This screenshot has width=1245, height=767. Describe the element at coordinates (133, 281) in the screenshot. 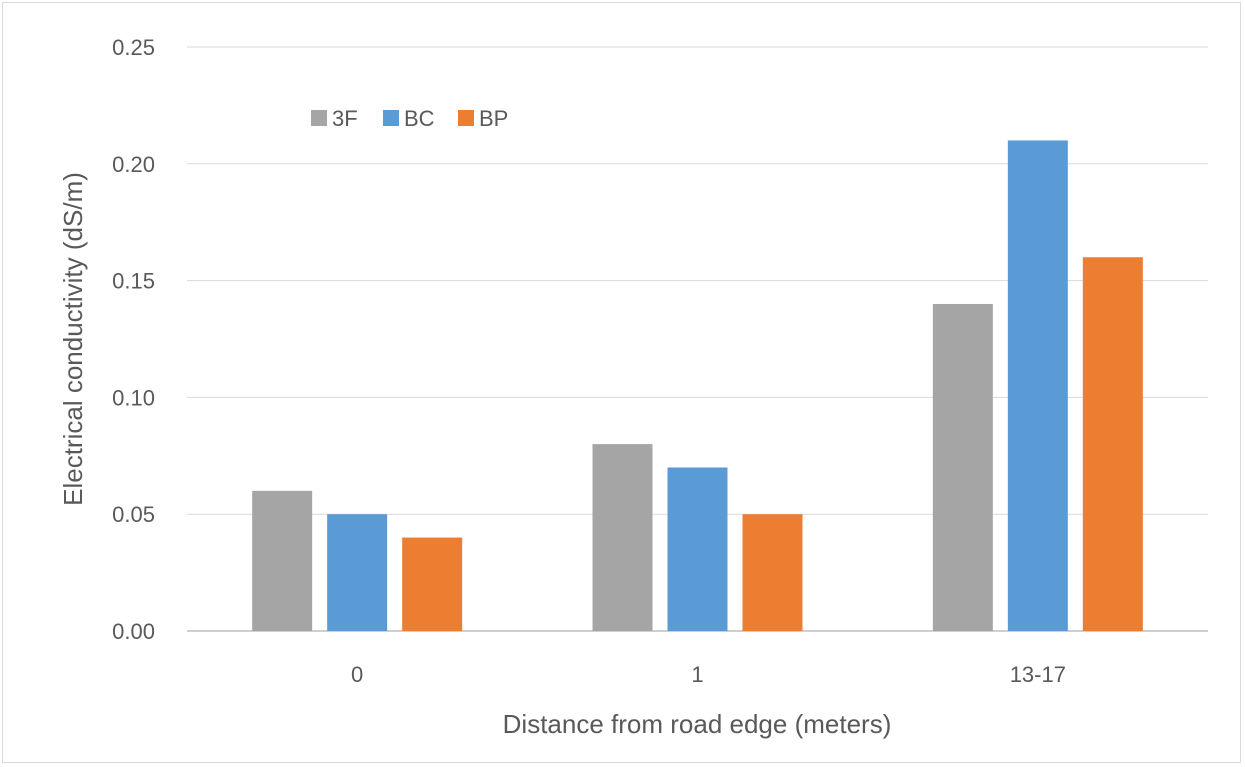

I see `y-tick-label: 0.15` at that location.